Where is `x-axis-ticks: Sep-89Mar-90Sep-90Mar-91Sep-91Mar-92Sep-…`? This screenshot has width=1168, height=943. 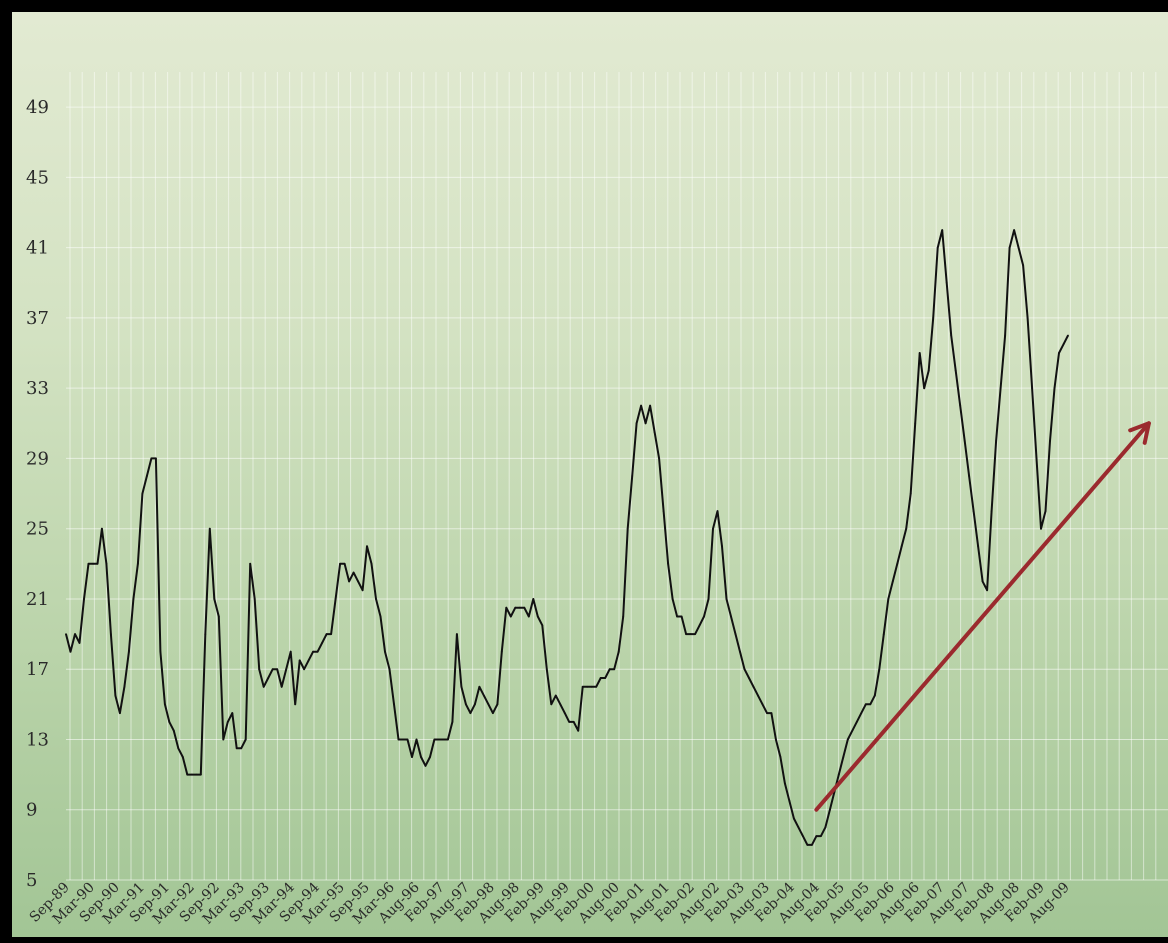
x-axis-ticks: Sep-89Mar-90Sep-90Mar-91Sep-91Mar-92Sep-… is located at coordinates (550, 903).